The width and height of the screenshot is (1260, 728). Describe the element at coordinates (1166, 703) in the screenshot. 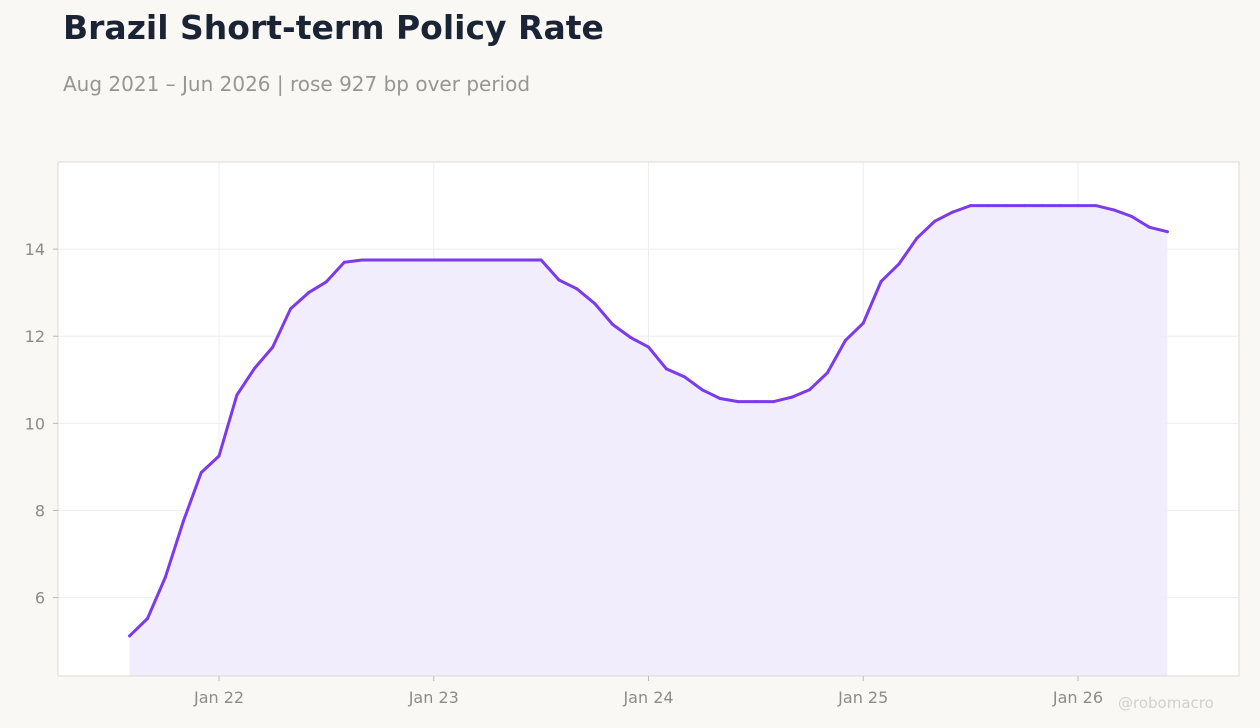

I see `watermark: @robomacro` at that location.